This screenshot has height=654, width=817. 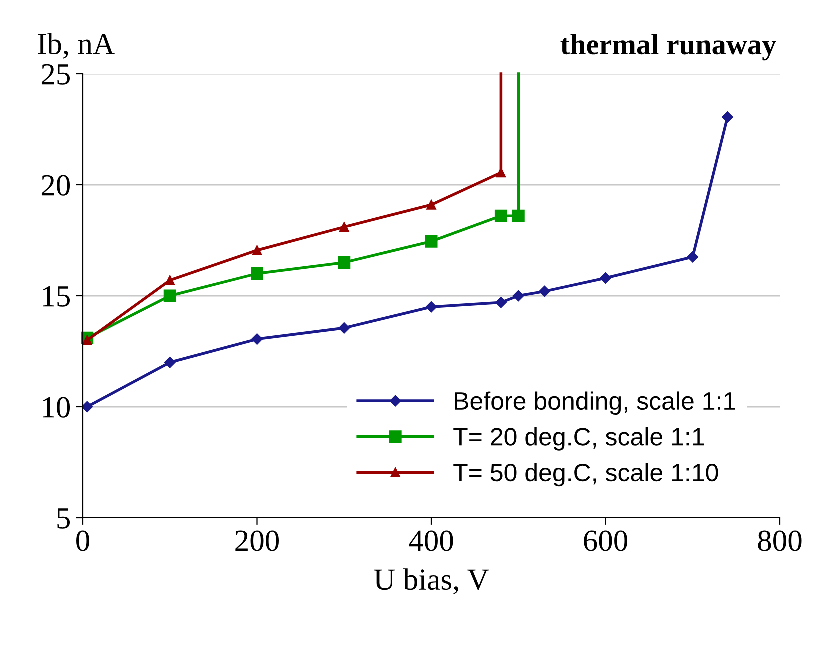 What do you see at coordinates (56, 185) in the screenshot?
I see `y-tick-label: 20` at bounding box center [56, 185].